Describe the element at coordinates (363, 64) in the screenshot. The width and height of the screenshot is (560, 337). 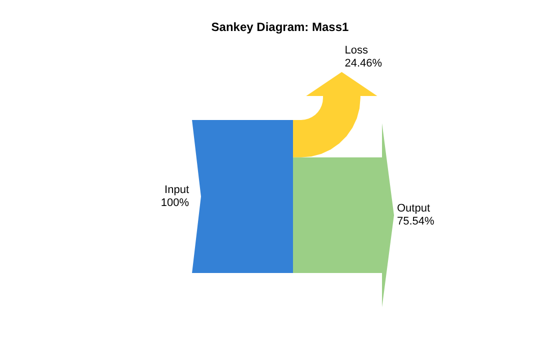
I see `data-label: 24.46%` at that location.